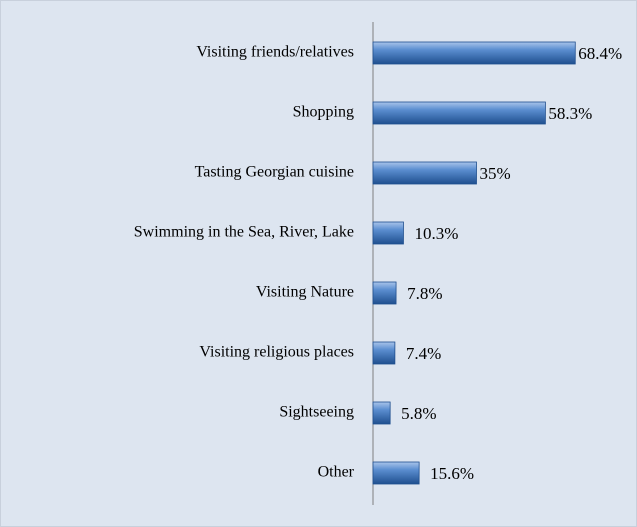 Image resolution: width=637 pixels, height=527 pixels. What do you see at coordinates (274, 172) in the screenshot?
I see `category-label: Tasting Georgian cuisine` at bounding box center [274, 172].